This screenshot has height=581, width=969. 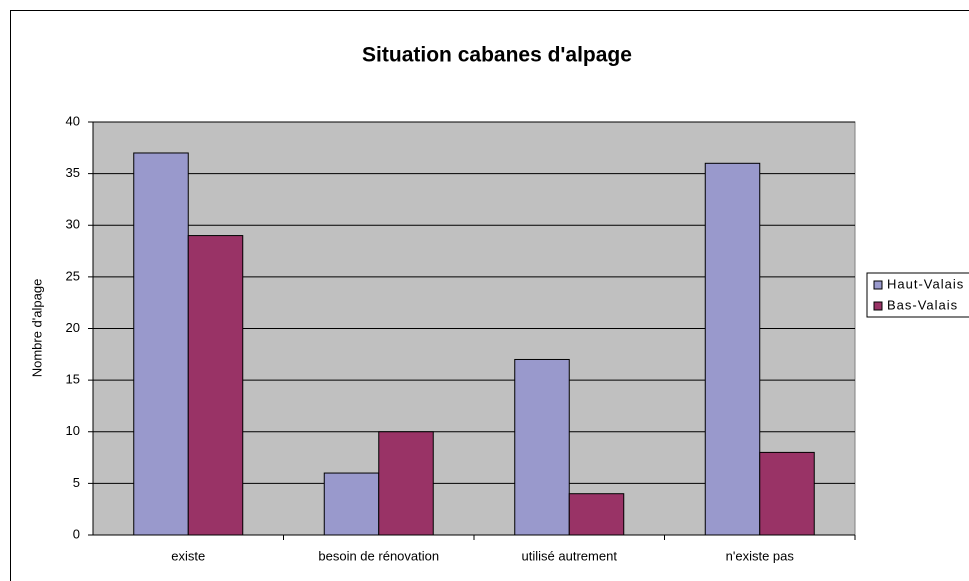 What do you see at coordinates (917, 295) in the screenshot?
I see `legend-box` at bounding box center [917, 295].